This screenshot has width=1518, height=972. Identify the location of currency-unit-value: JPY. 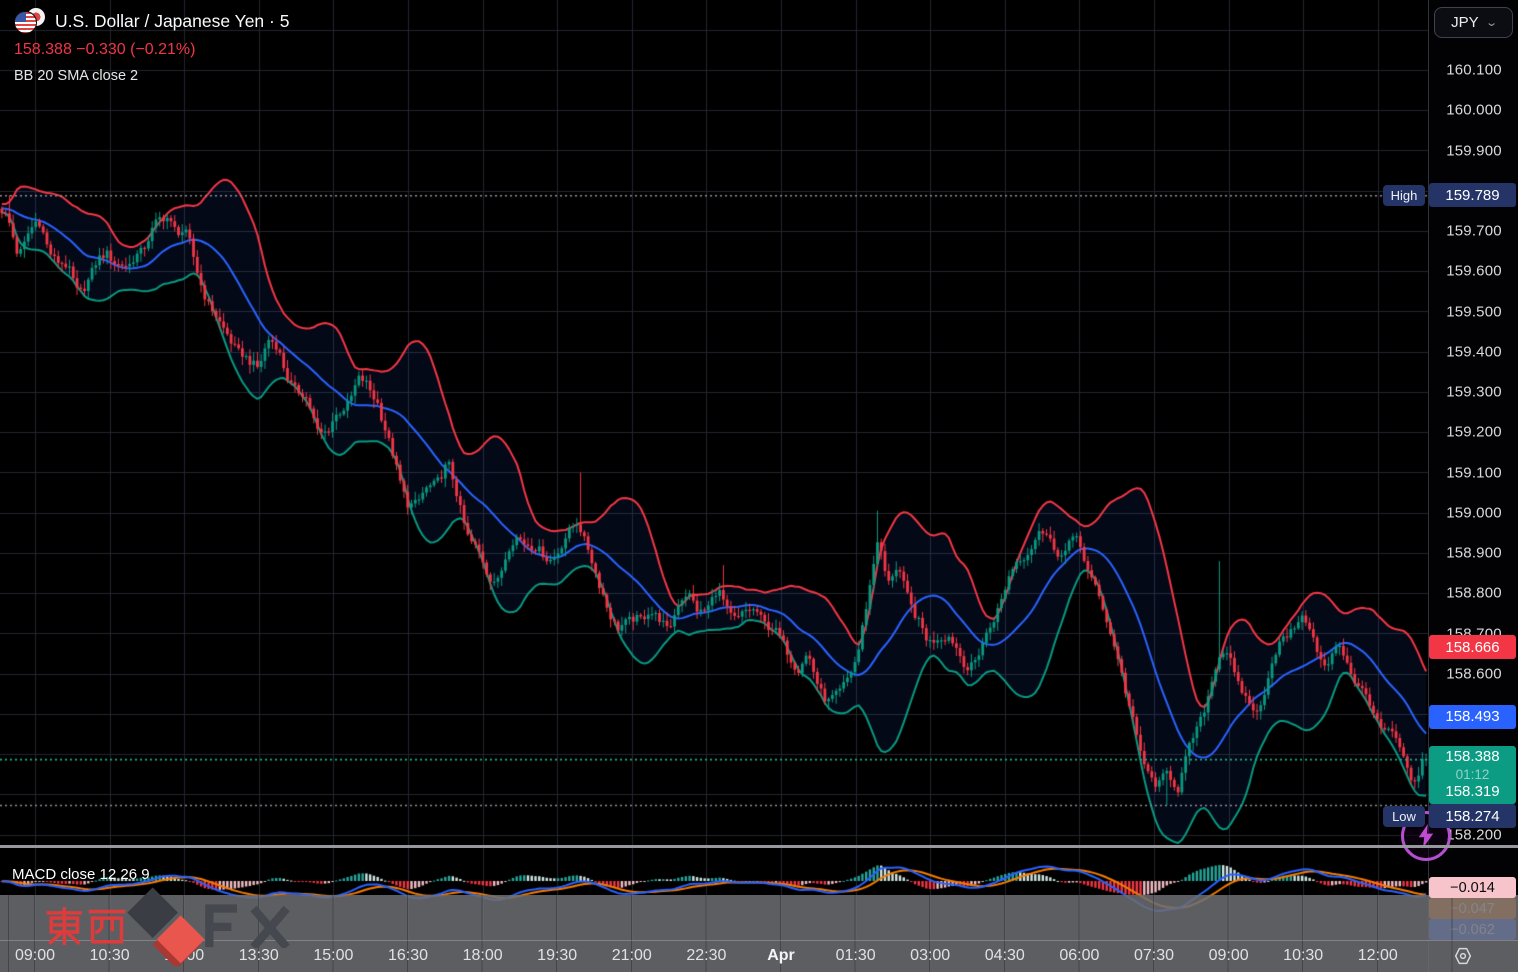
(1465, 22).